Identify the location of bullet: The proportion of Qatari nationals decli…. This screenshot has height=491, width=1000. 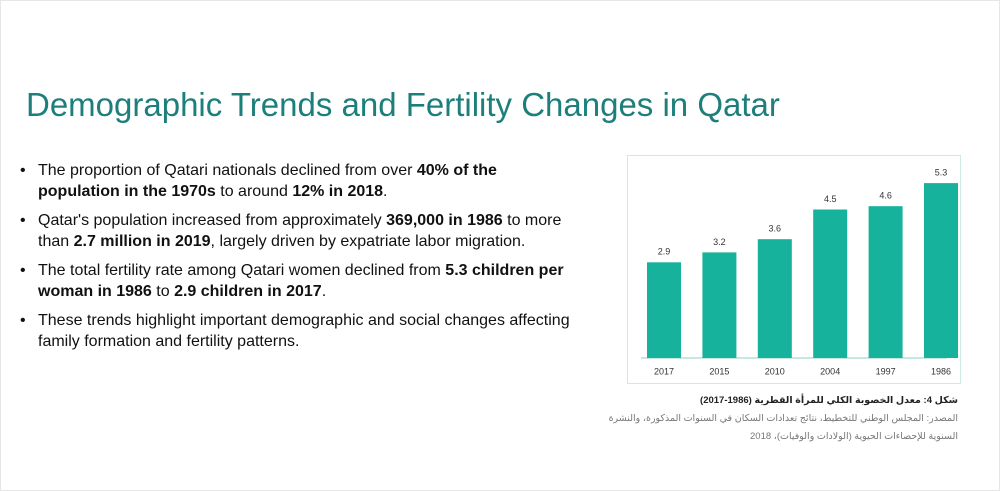
(296, 181).